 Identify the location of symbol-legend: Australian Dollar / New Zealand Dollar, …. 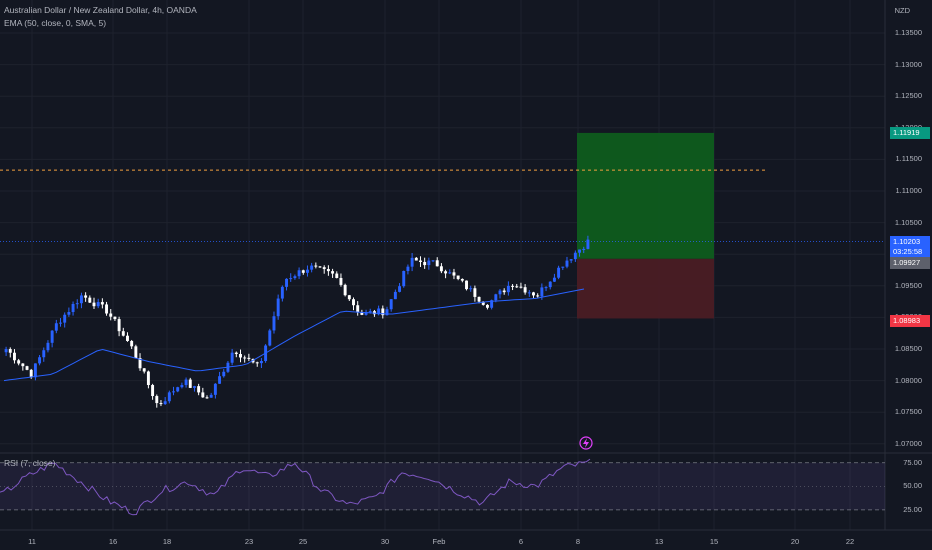
(100, 10).